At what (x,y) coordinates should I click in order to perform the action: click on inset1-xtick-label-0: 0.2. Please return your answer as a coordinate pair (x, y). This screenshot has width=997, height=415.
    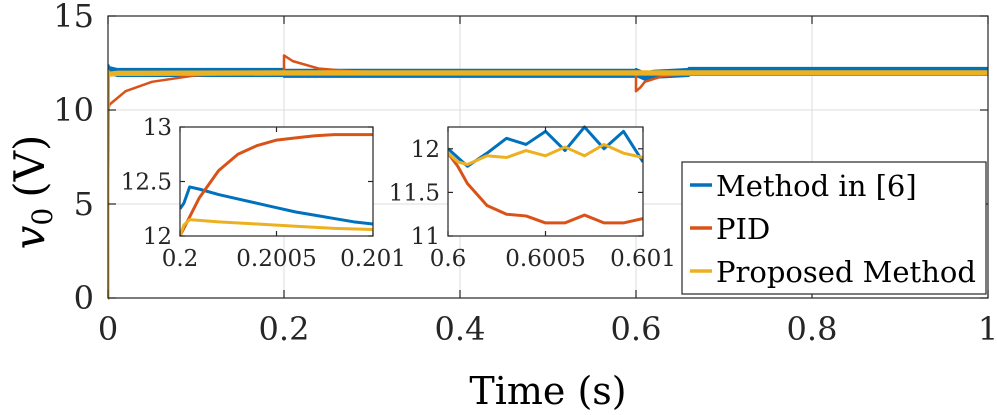
    Looking at the image, I should click on (180, 259).